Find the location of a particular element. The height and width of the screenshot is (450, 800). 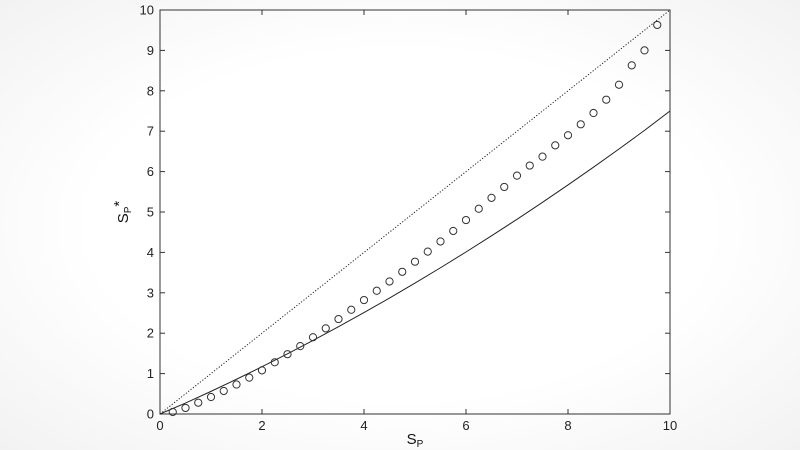

x-tick-label: 8 is located at coordinates (567, 425).